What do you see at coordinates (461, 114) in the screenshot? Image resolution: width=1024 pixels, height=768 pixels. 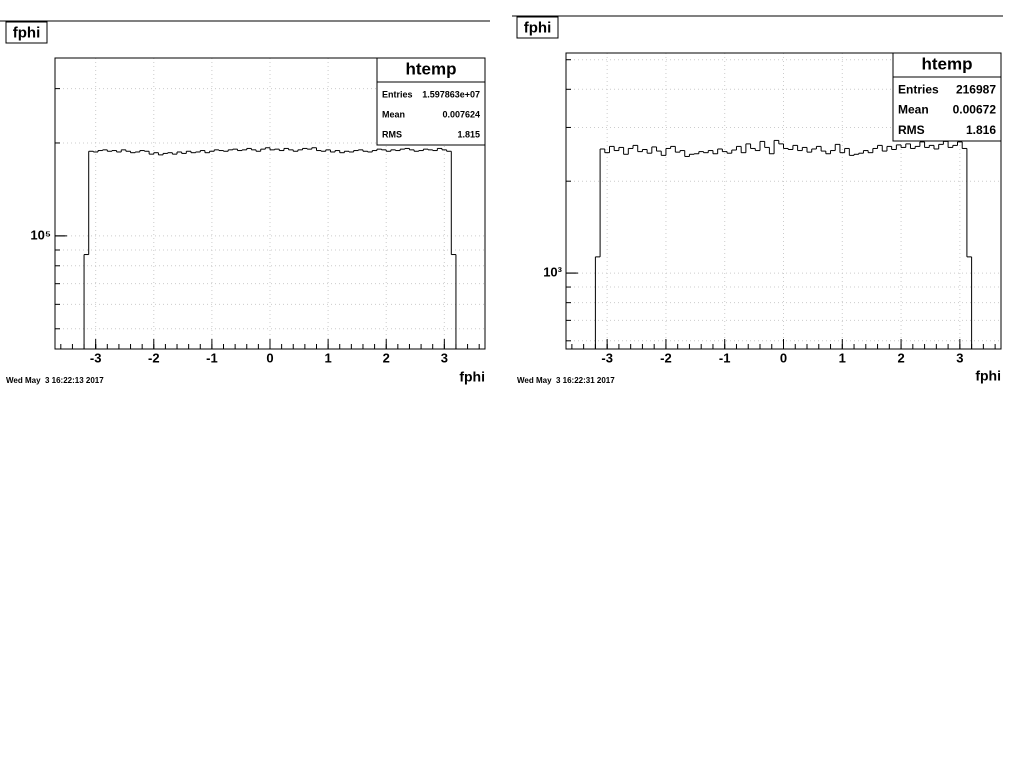 I see `stats-value: 0.007624` at bounding box center [461, 114].